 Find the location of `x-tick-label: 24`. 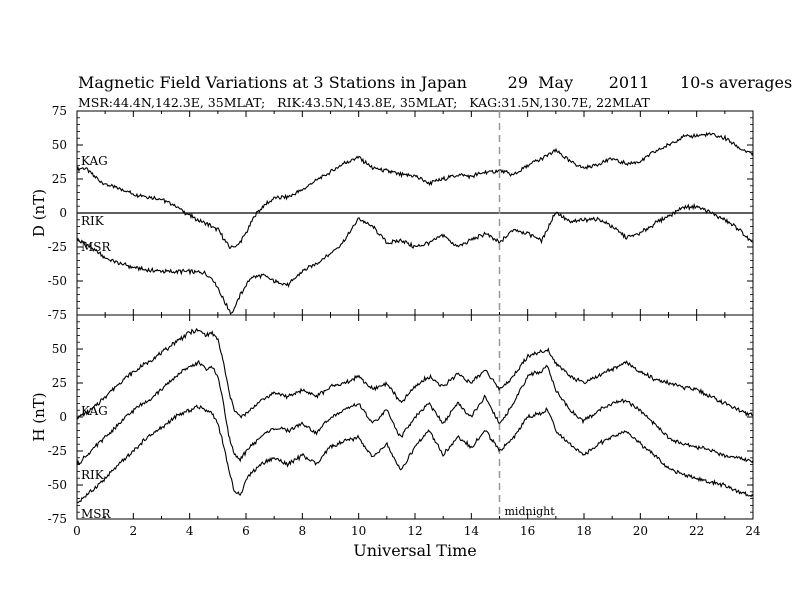

x-tick-label: 24 is located at coordinates (753, 531).